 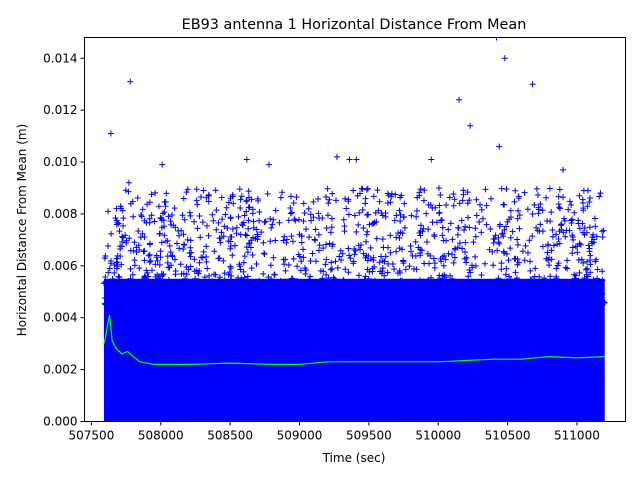 I want to click on y-tick-label: 0.006, so click(x=60, y=266).